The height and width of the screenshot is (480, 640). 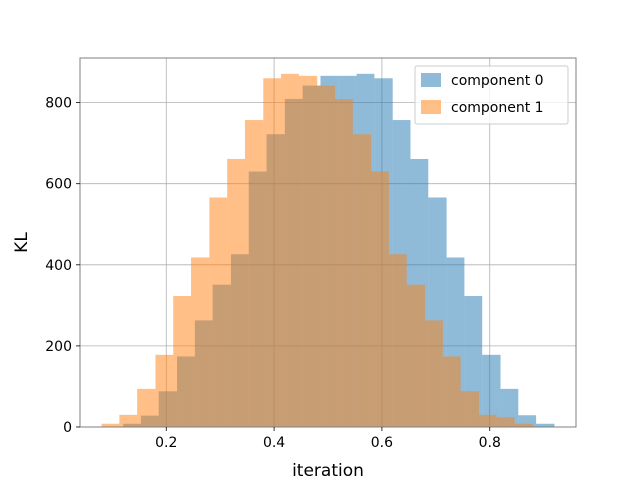 I want to click on legend-label-component-0: component 0, so click(x=497, y=81).